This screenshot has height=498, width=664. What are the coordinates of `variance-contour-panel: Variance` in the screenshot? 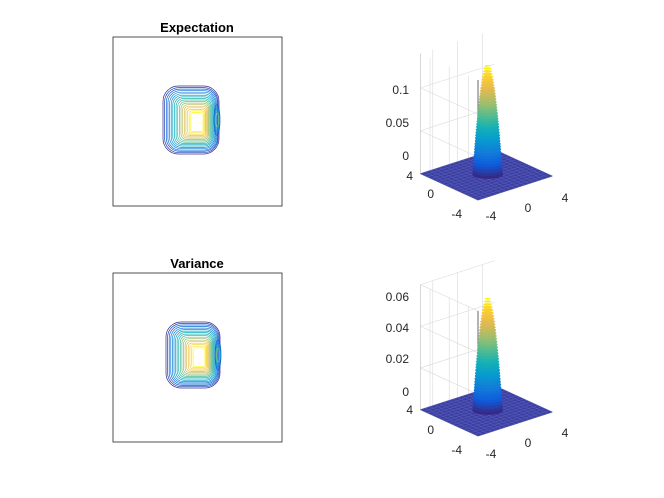 It's located at (197, 349).